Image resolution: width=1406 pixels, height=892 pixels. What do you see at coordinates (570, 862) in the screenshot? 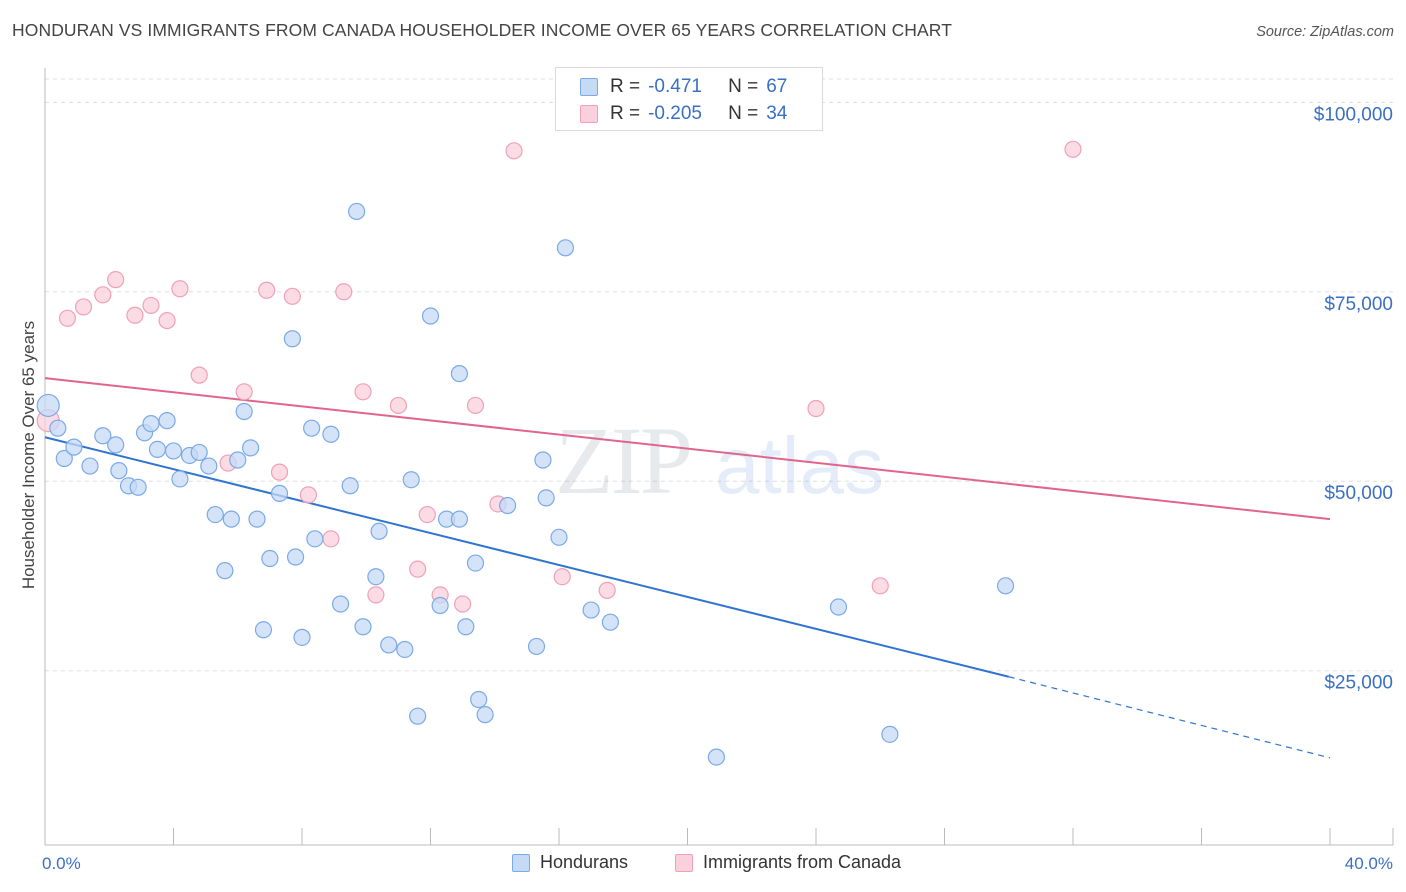
I see `bottom-legend-hondurans: Hondurans` at bounding box center [570, 862].